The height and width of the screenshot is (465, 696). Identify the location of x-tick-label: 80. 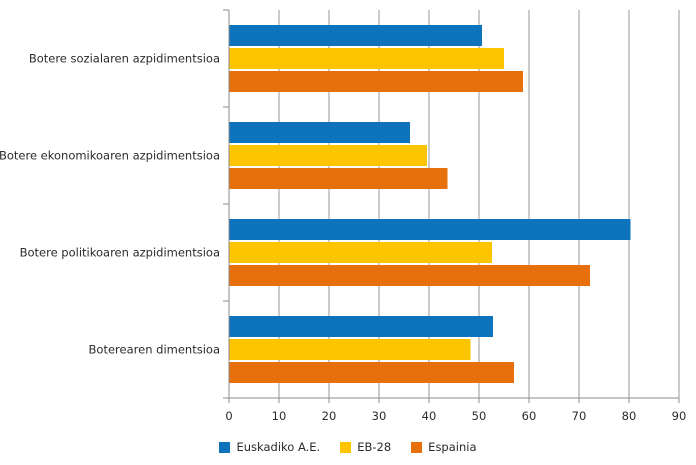
(629, 416).